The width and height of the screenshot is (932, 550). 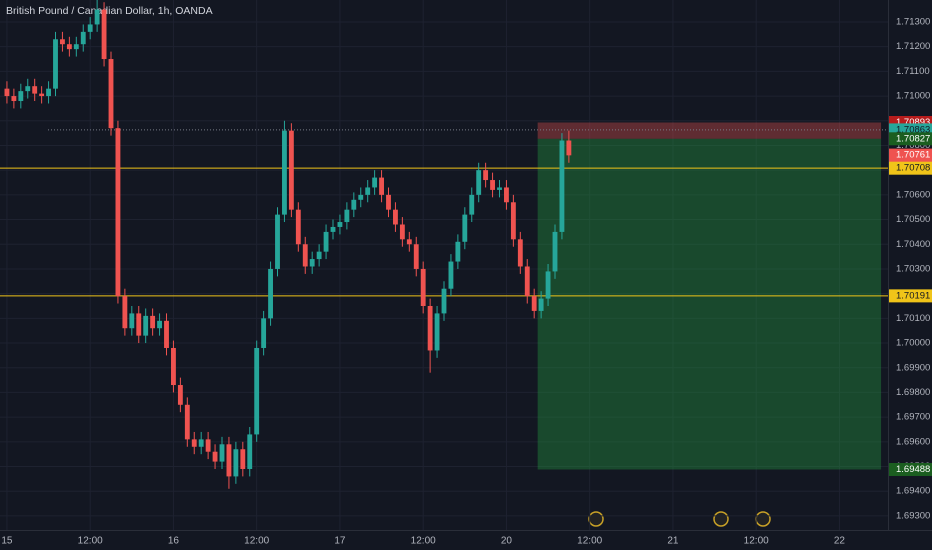 What do you see at coordinates (913, 194) in the screenshot?
I see `y-tick-label: 1.70600` at bounding box center [913, 194].